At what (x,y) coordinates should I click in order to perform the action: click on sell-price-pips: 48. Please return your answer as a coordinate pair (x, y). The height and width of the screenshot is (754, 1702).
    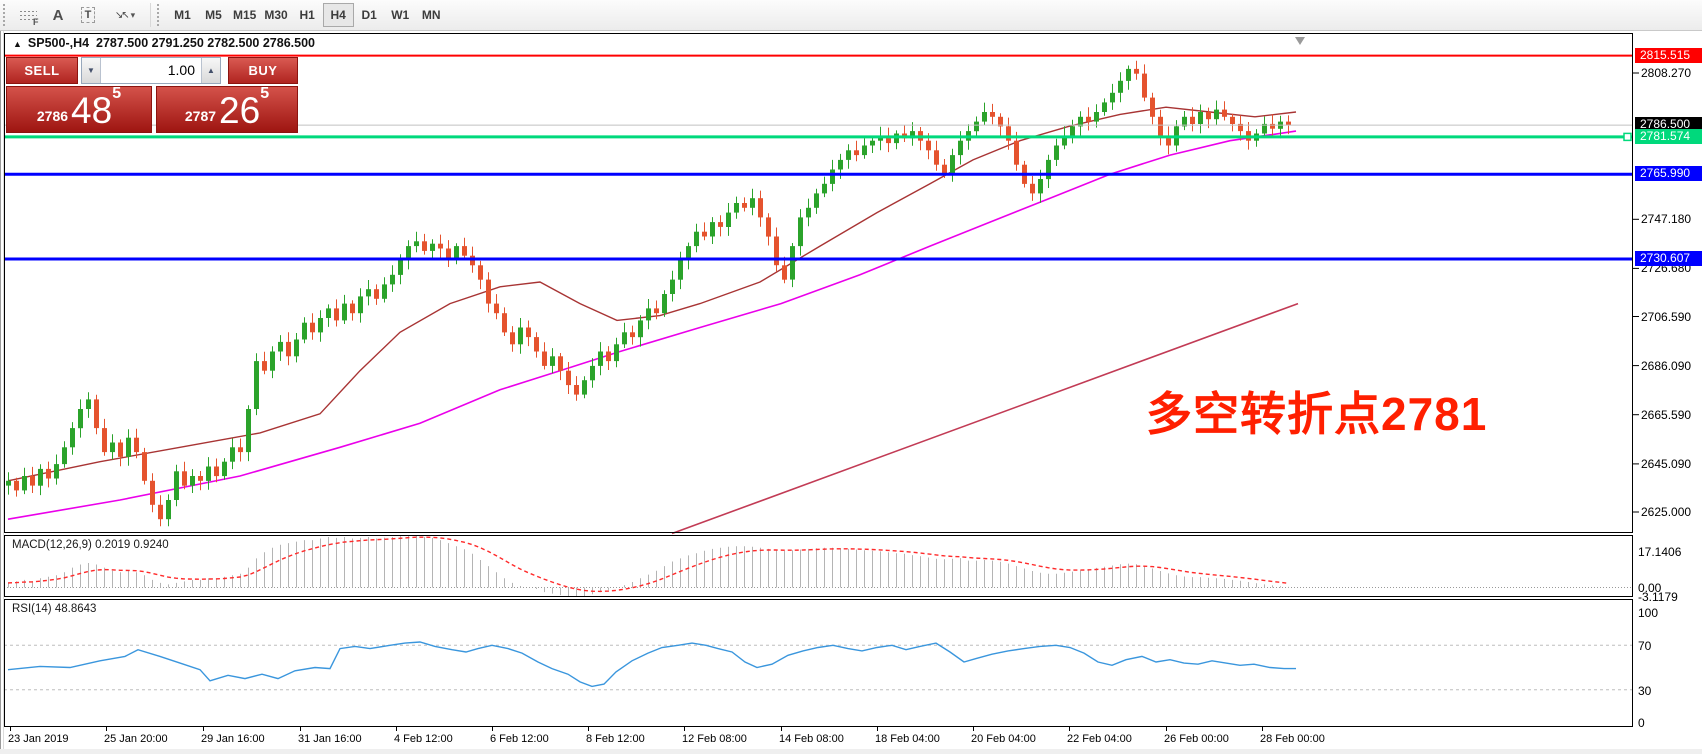
    Looking at the image, I should click on (92, 110).